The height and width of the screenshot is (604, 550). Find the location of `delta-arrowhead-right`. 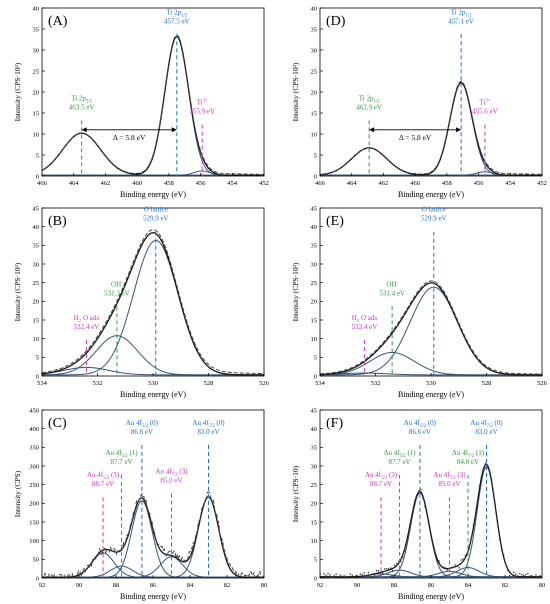

delta-arrowhead-right is located at coordinates (459, 130).